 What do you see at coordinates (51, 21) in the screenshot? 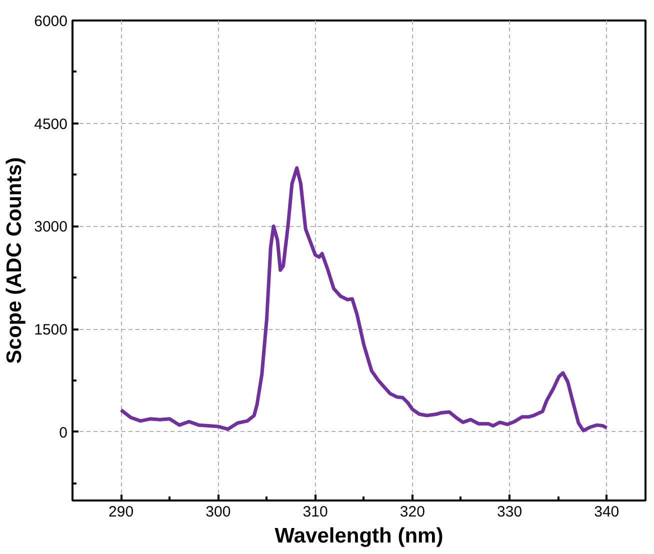
I see `y-tick-label: 6000` at bounding box center [51, 21].